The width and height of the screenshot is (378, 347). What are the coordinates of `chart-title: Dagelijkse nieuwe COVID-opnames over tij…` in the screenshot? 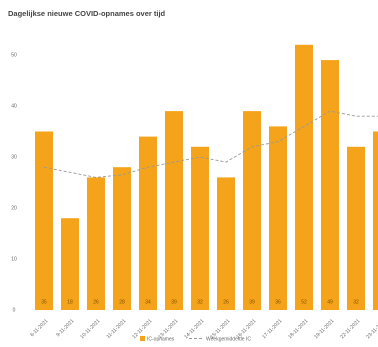 It's located at (87, 13).